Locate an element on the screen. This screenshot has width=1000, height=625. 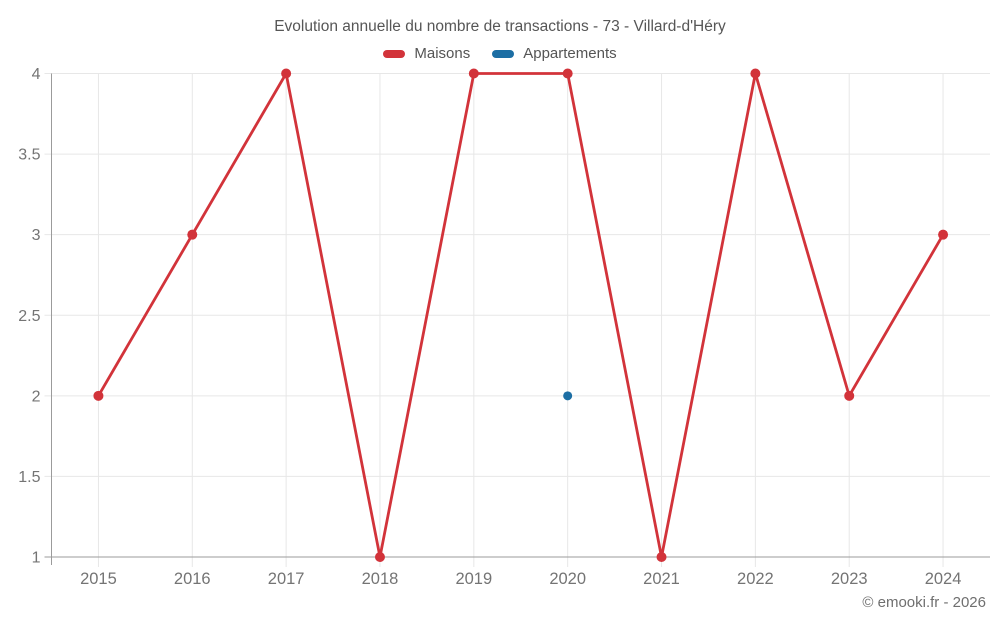
data-point-maisons-2018 is located at coordinates (379, 557).